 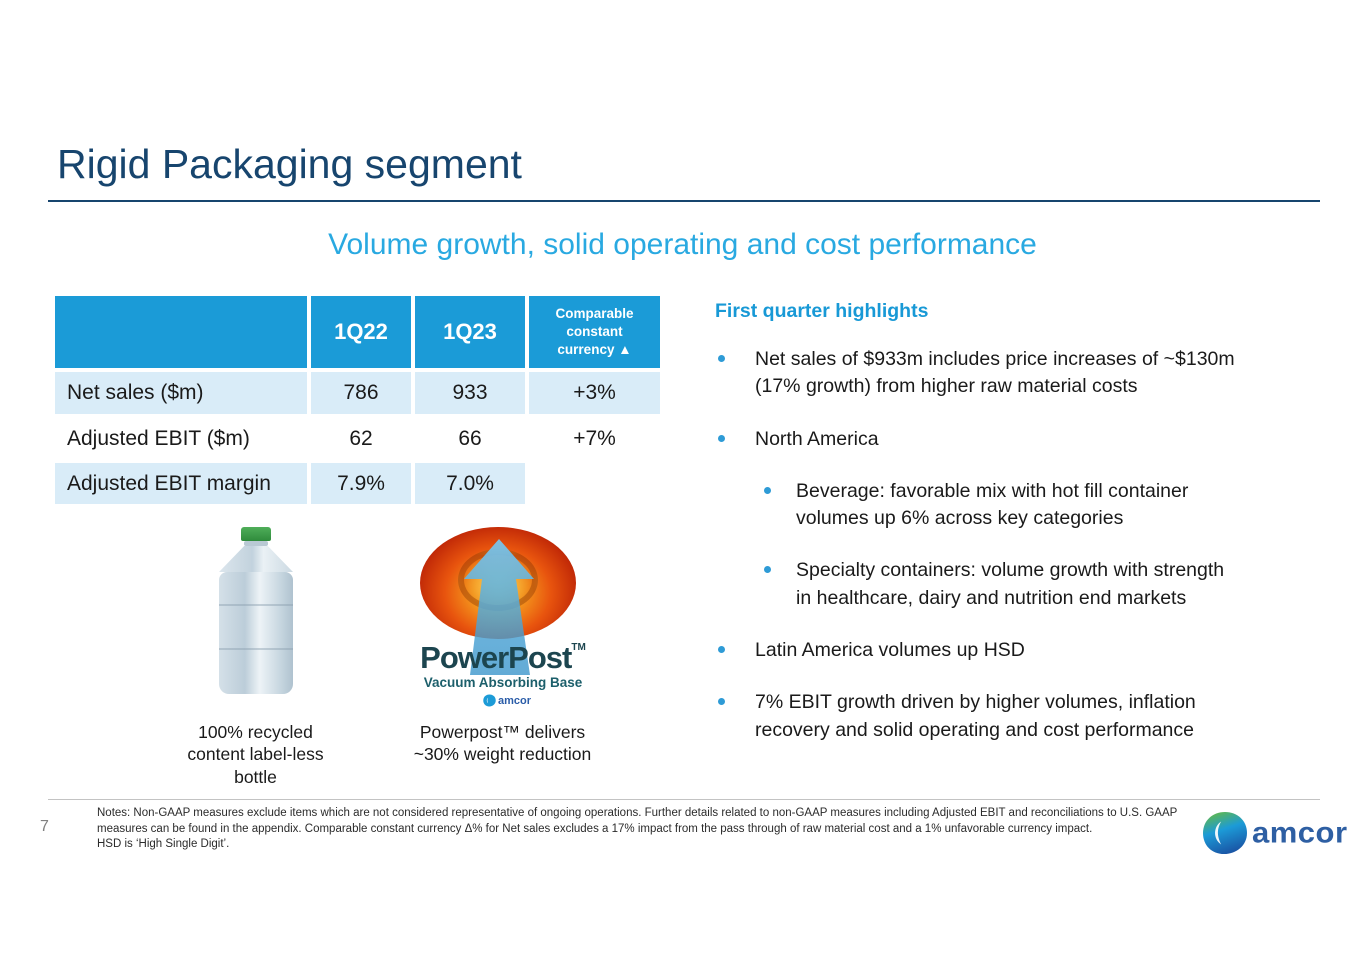 I want to click on powerpost-brand-text: PowerPost, so click(x=496, y=657).